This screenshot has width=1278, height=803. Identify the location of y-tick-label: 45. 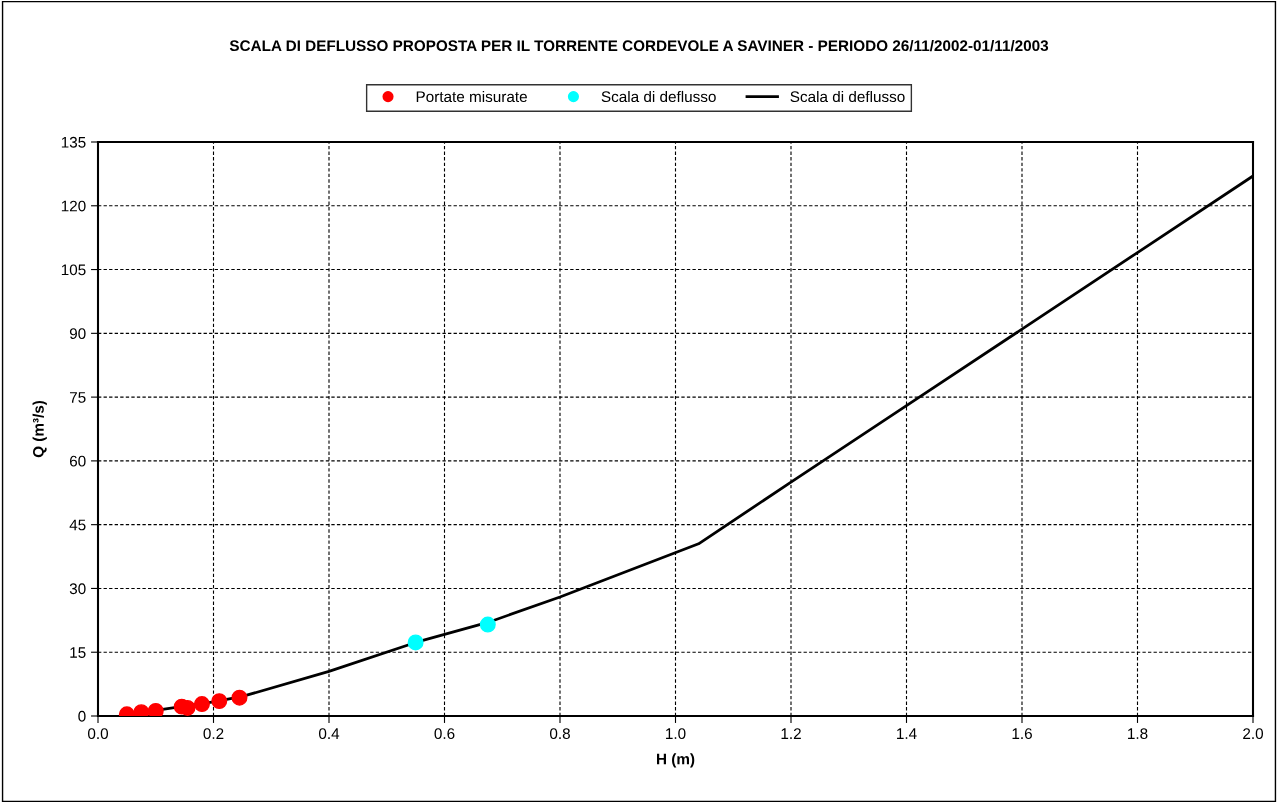
(77, 525).